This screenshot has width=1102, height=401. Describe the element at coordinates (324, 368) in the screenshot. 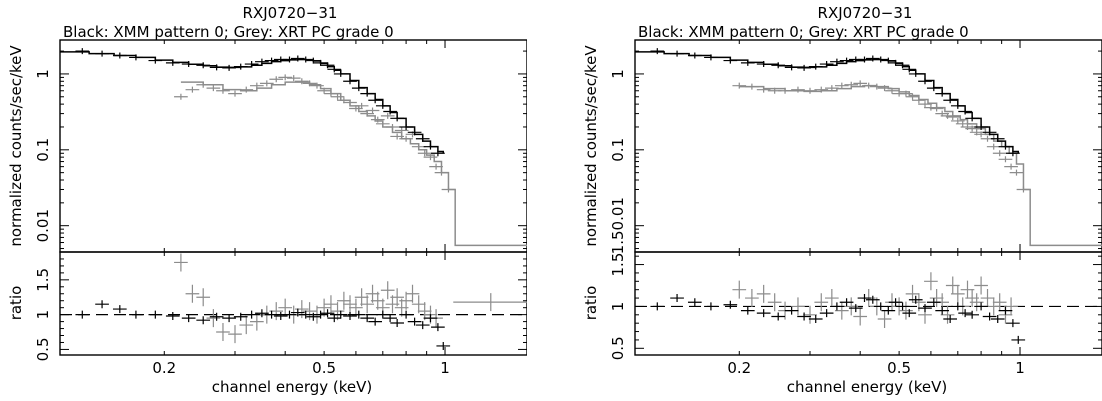

I see `x-tick-label: 0.5` at that location.